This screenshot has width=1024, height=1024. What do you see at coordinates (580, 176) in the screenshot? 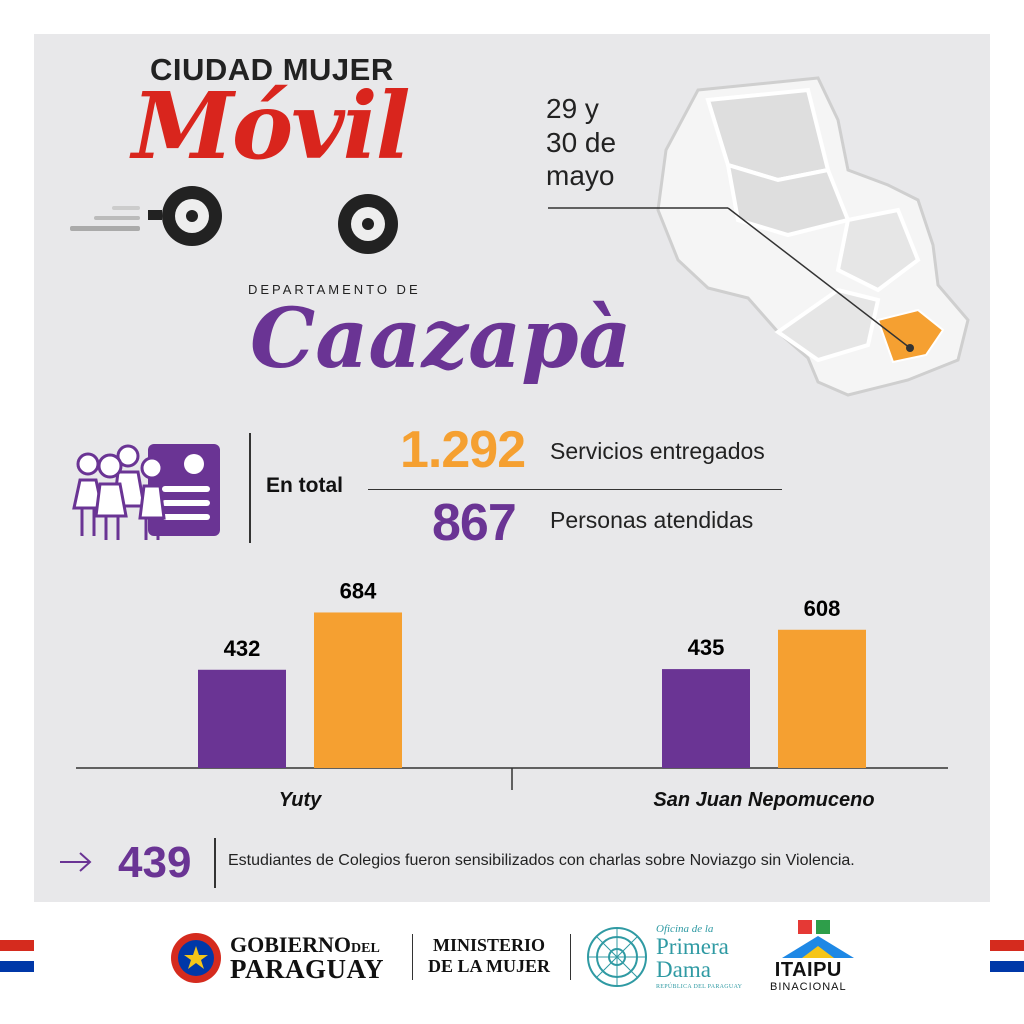
I see `date-line-3: mayo` at bounding box center [580, 176].